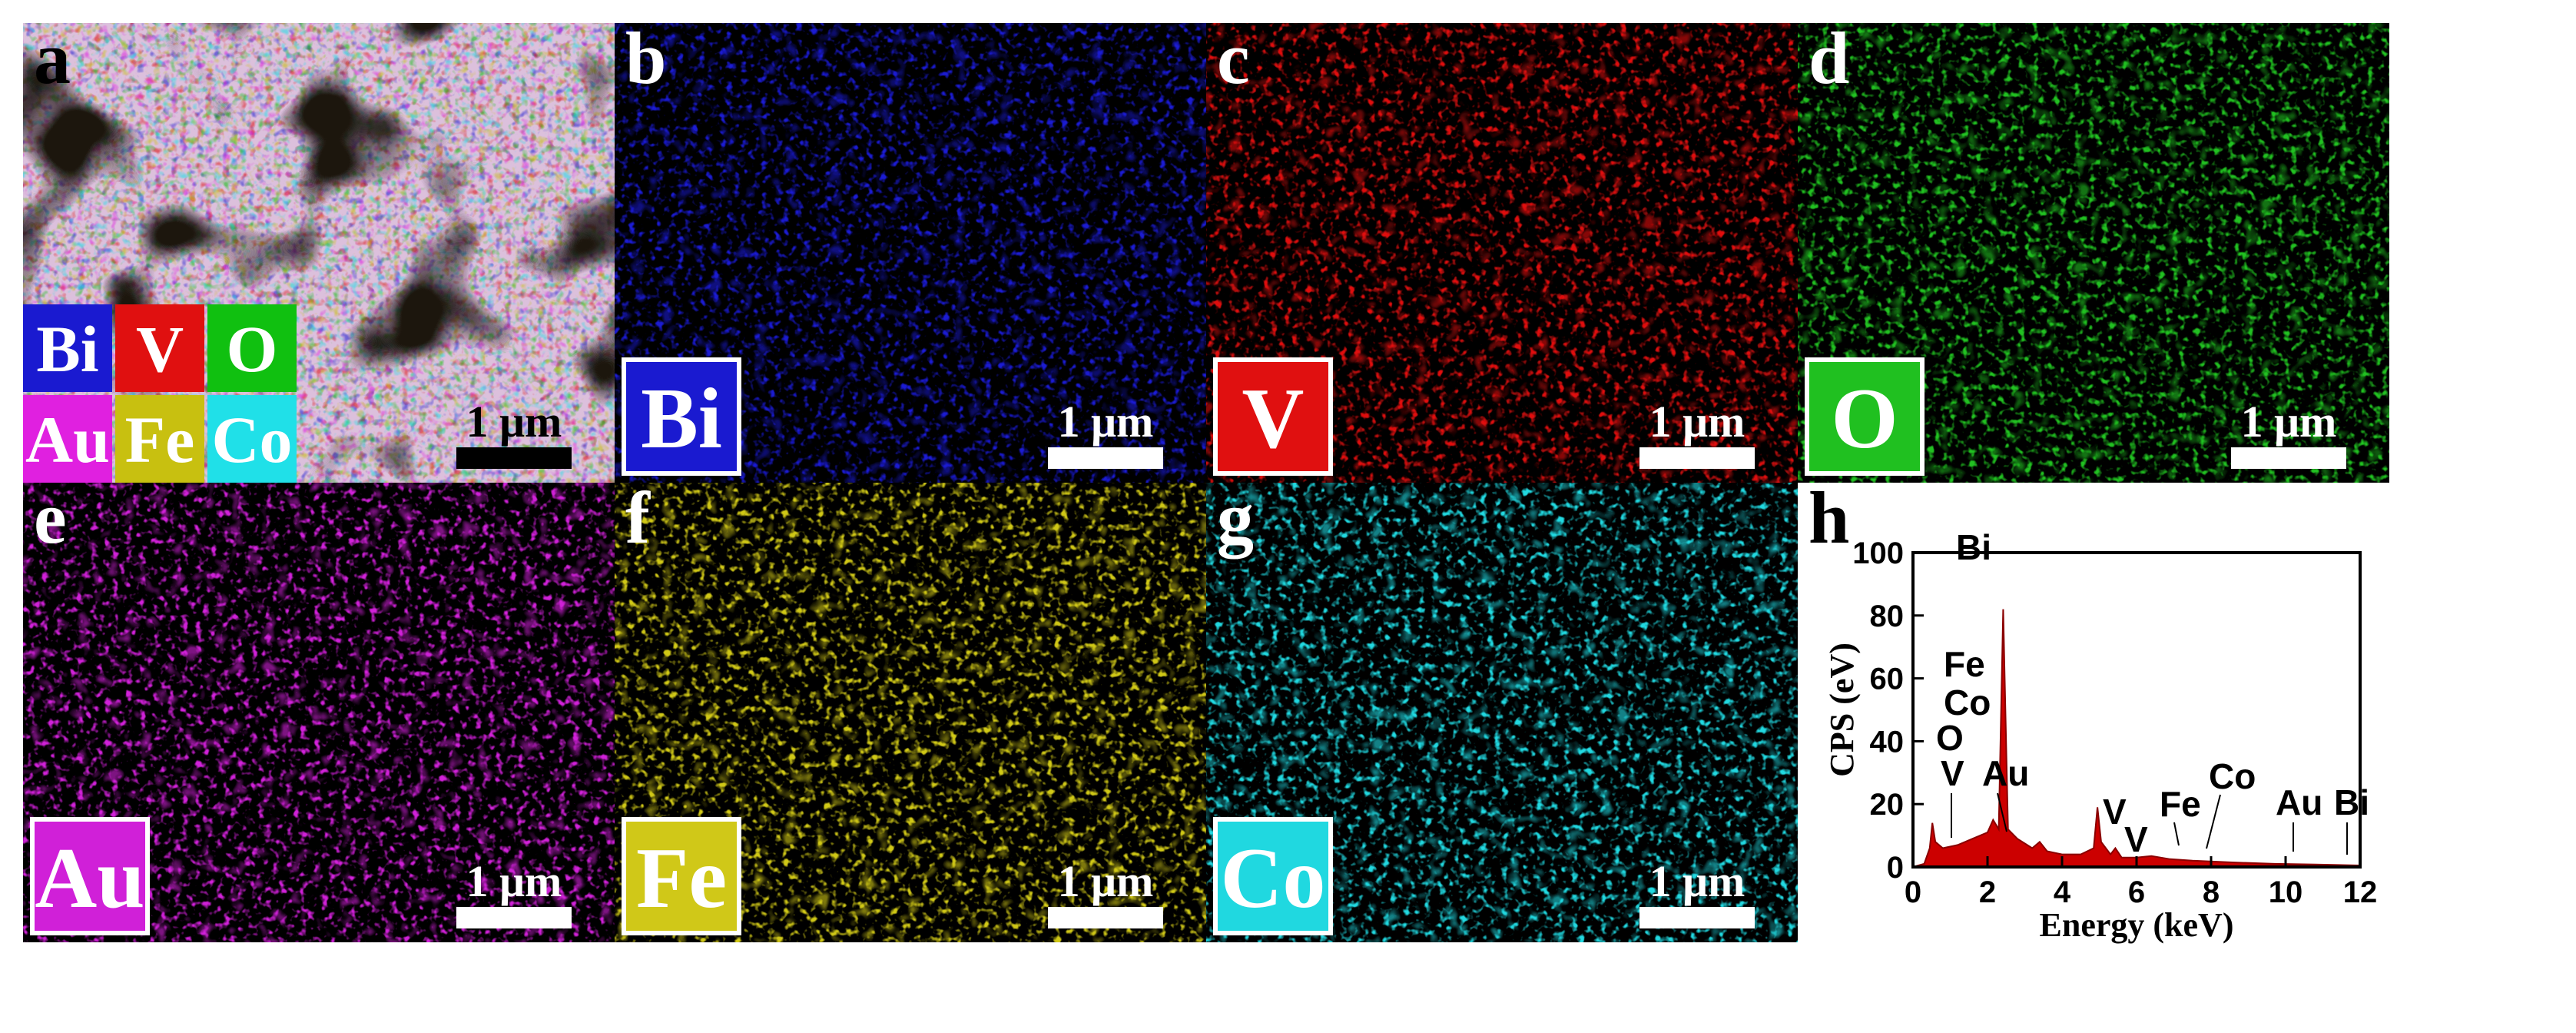 Image resolution: width=2576 pixels, height=1033 pixels. Describe the element at coordinates (2136, 892) in the screenshot. I see `x-tick-label: 6` at that location.